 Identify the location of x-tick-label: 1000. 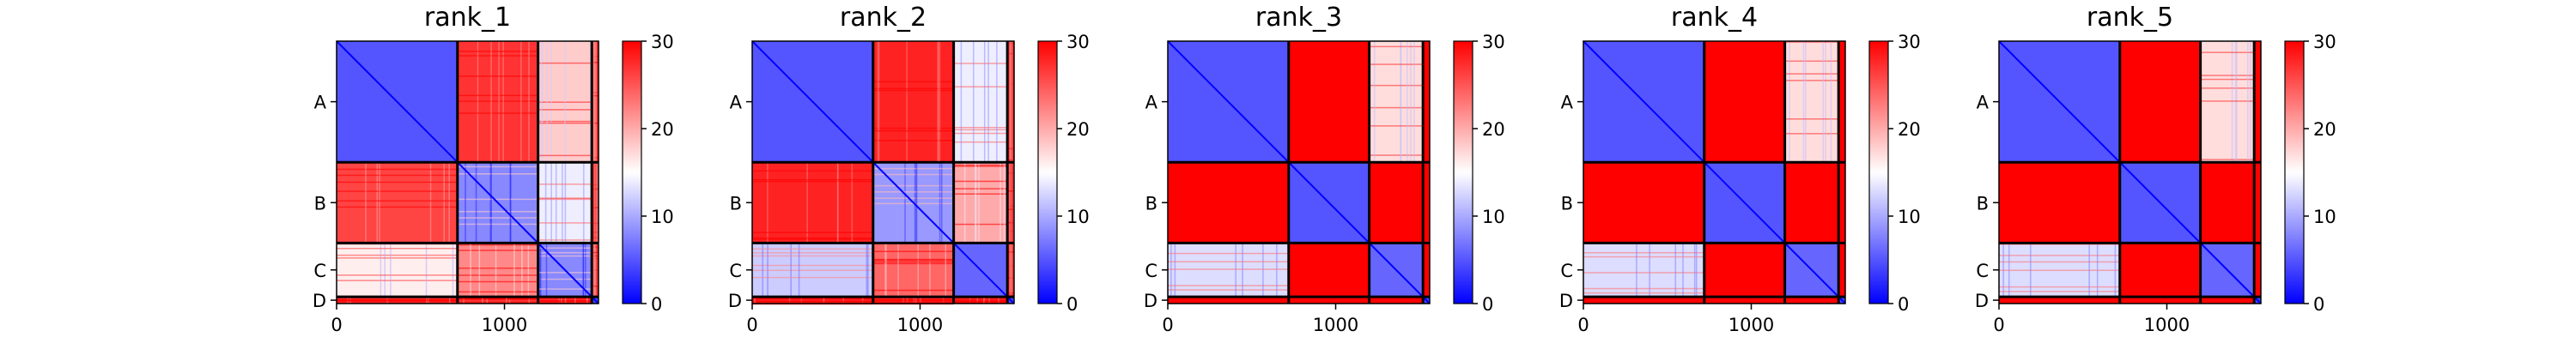
(920, 325).